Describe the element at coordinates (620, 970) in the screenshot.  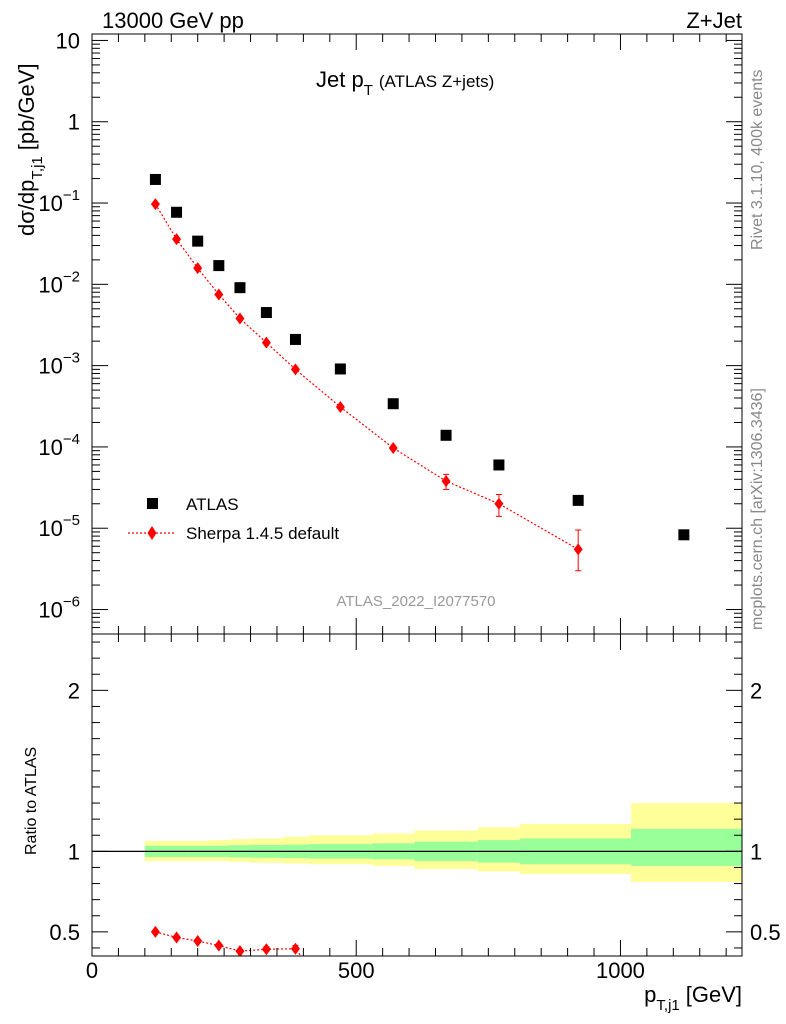
I see `x-tick-label: 1000` at that location.